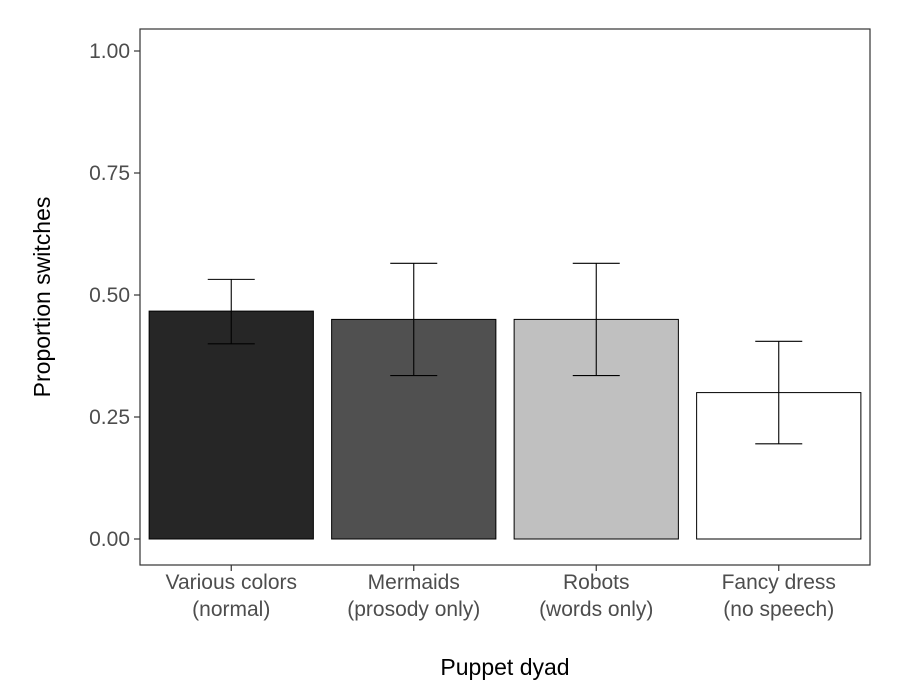  I want to click on y-tick-label: 1.00, so click(109, 51).